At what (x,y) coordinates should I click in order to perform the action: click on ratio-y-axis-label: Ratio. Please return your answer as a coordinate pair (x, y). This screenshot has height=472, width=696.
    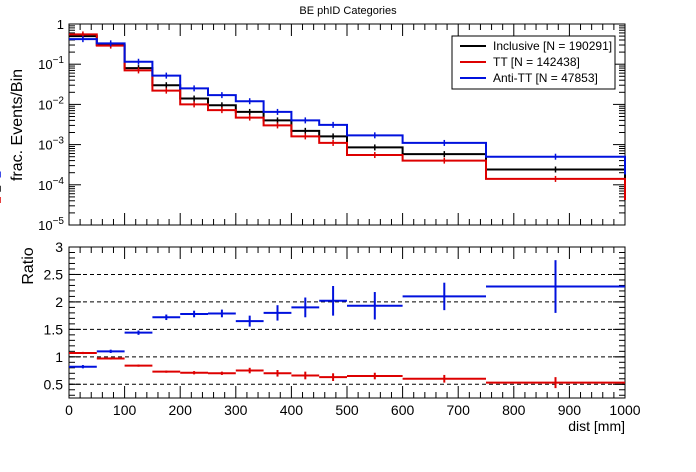
    Looking at the image, I should click on (28, 265).